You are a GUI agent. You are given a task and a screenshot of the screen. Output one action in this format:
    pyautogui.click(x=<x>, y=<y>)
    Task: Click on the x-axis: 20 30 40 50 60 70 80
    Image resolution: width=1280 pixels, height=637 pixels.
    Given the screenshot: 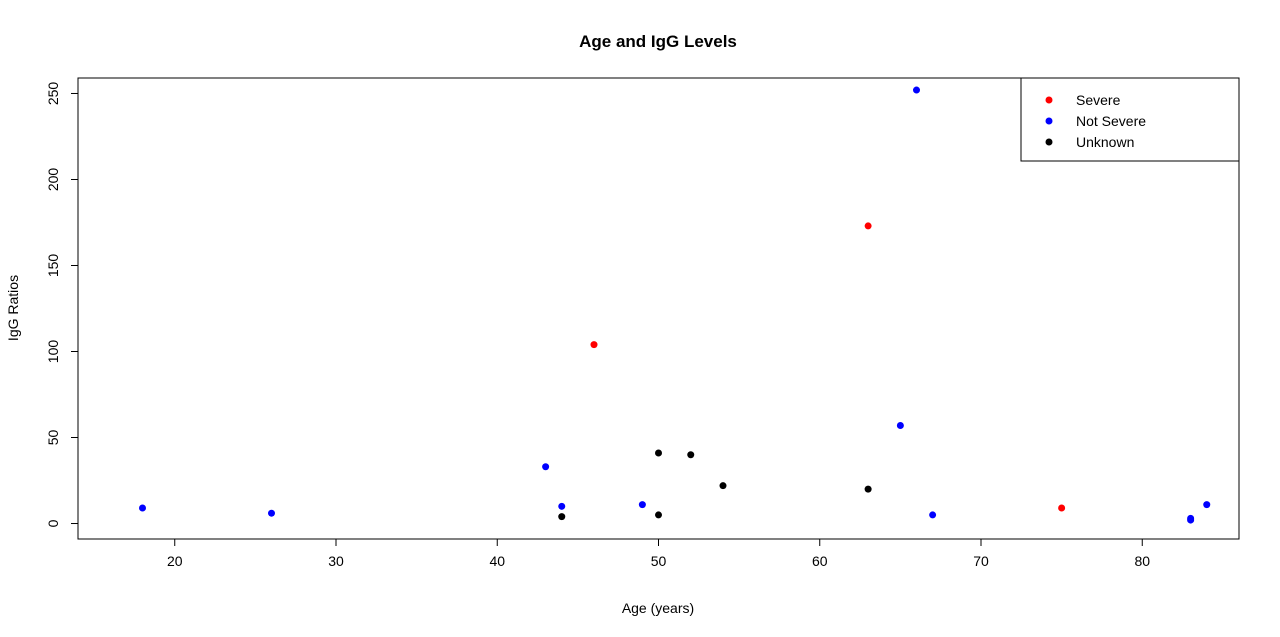 What is the action you would take?
    pyautogui.click(x=658, y=553)
    